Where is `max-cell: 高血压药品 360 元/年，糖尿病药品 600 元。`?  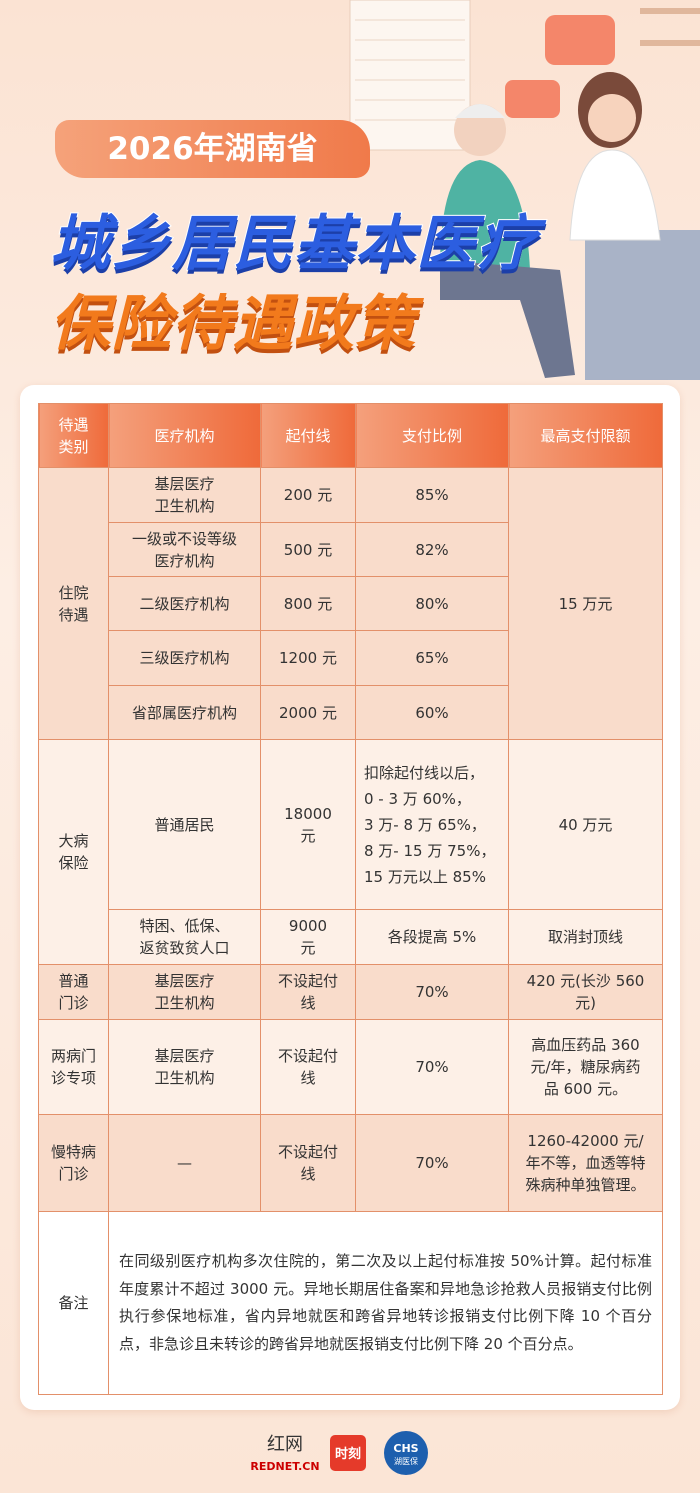
max-cell: 高血压药品 360 元/年，糖尿病药品 600 元。 is located at coordinates (585, 1067).